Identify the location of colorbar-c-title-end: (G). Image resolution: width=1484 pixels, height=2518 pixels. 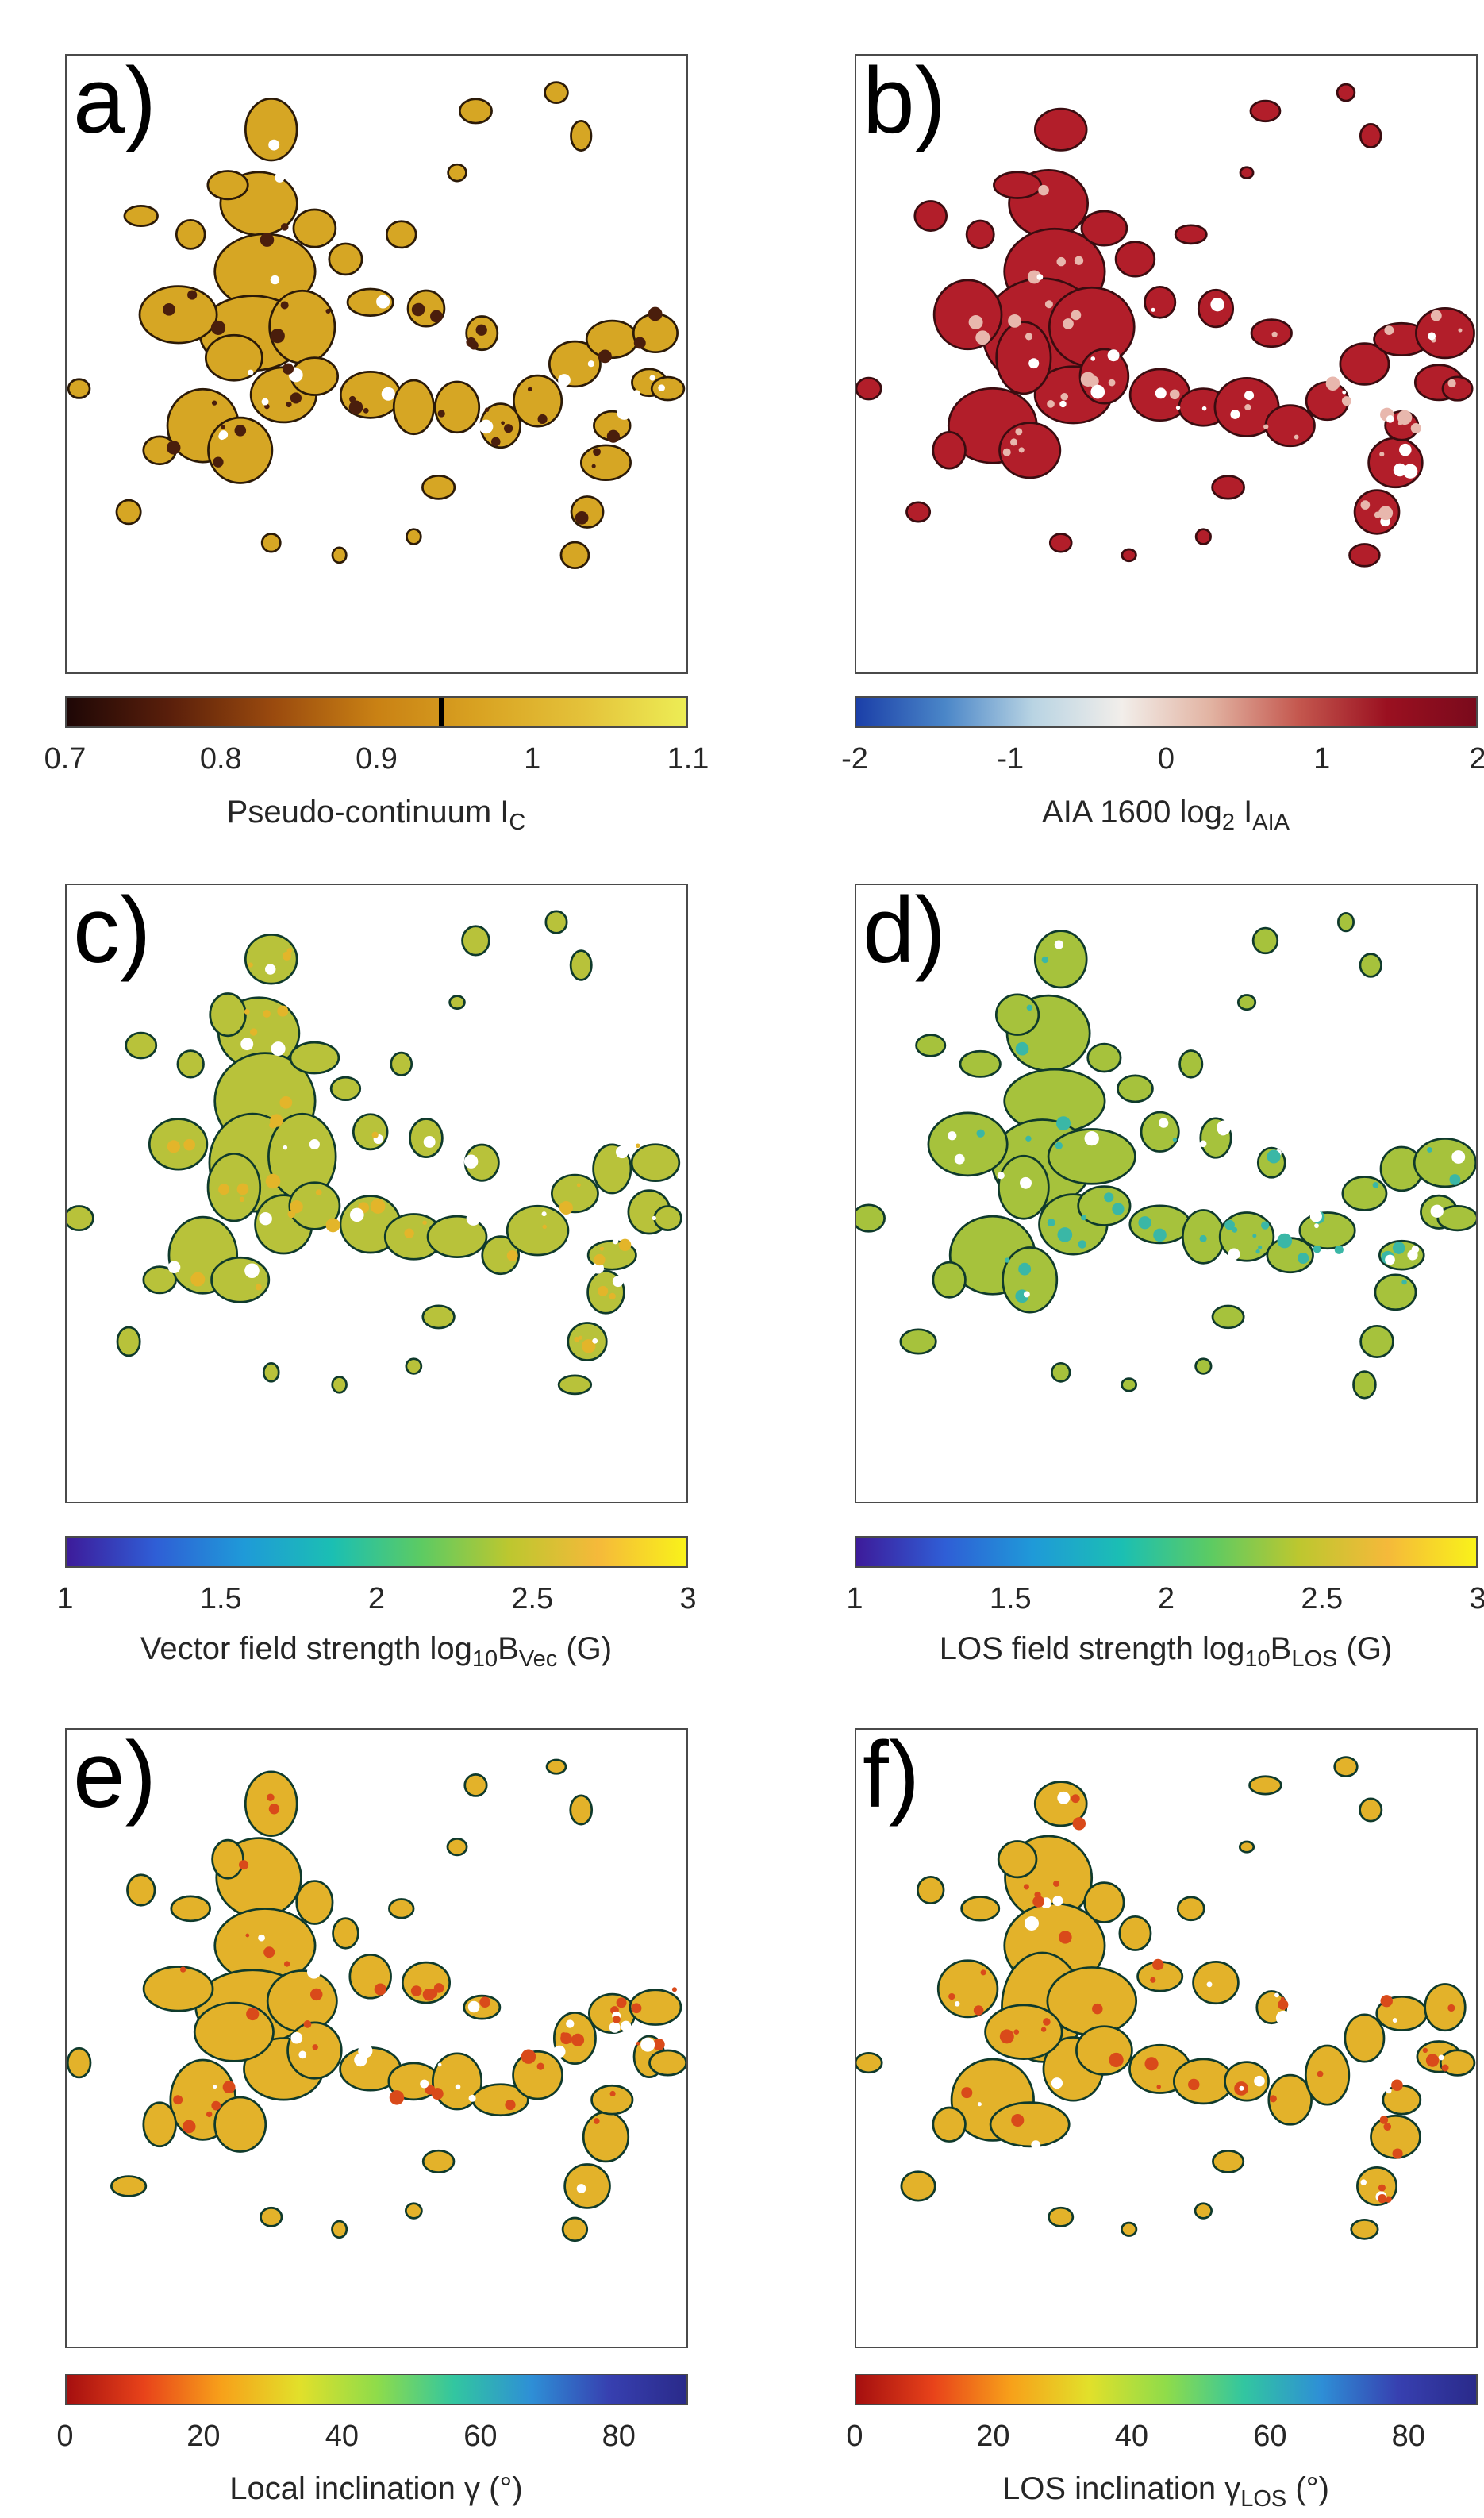
(585, 1648).